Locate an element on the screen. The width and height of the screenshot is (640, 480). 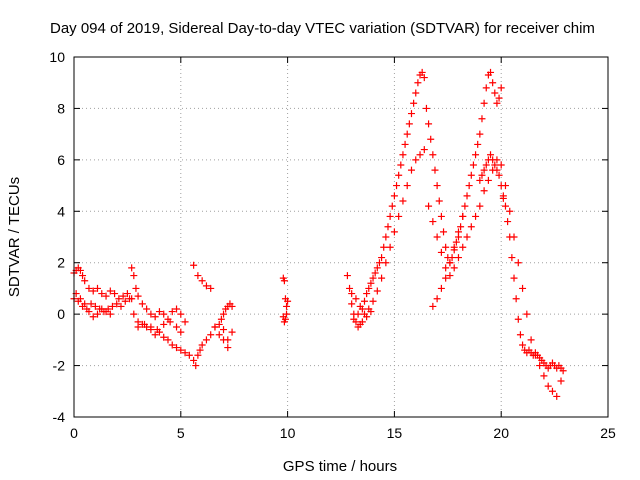
y-tick-label: 8 is located at coordinates (61, 108).